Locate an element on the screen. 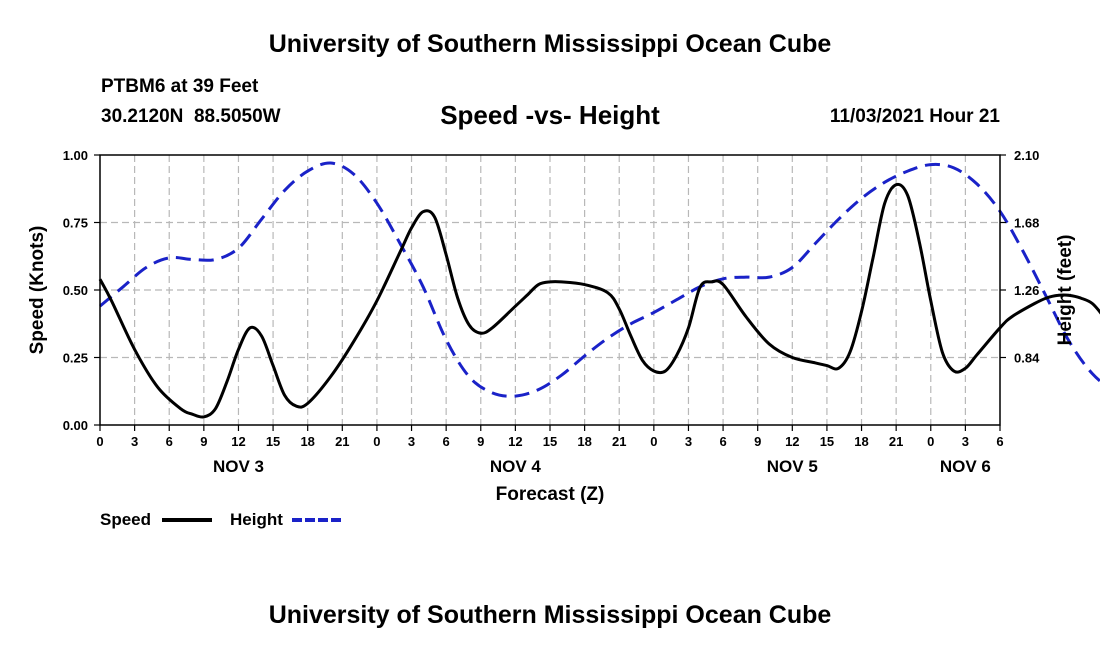 The width and height of the screenshot is (1100, 650). y-left-tick-label: 0.75 is located at coordinates (75, 223).